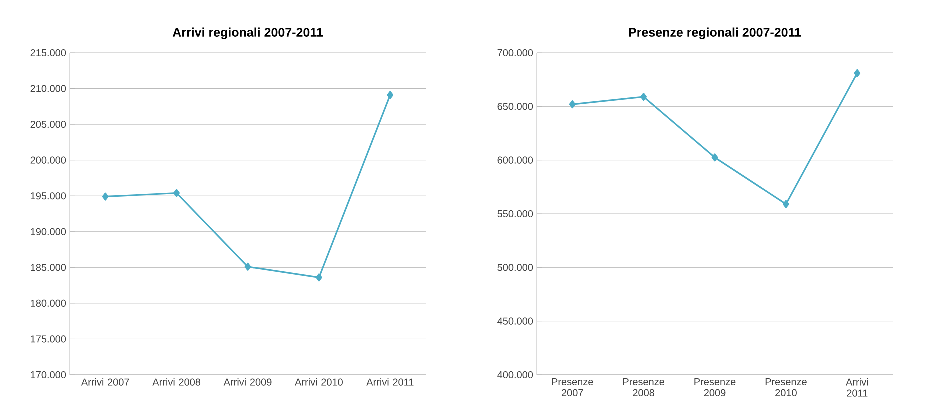 The width and height of the screenshot is (931, 410). What do you see at coordinates (48, 268) in the screenshot?
I see `y-tick-label: 185.000` at bounding box center [48, 268].